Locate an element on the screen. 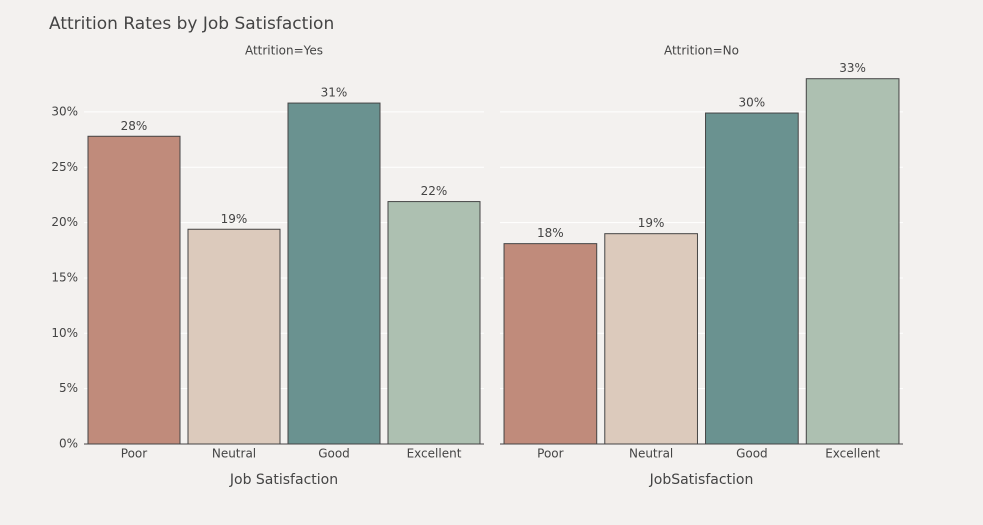 The image size is (983, 525). value-label: 31% is located at coordinates (334, 93).